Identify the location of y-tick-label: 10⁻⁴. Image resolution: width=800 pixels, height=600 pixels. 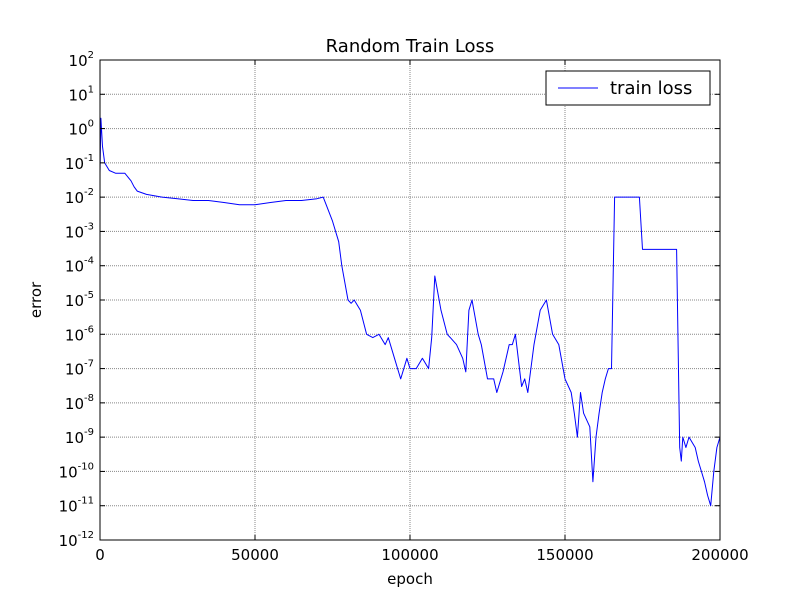
(79, 266).